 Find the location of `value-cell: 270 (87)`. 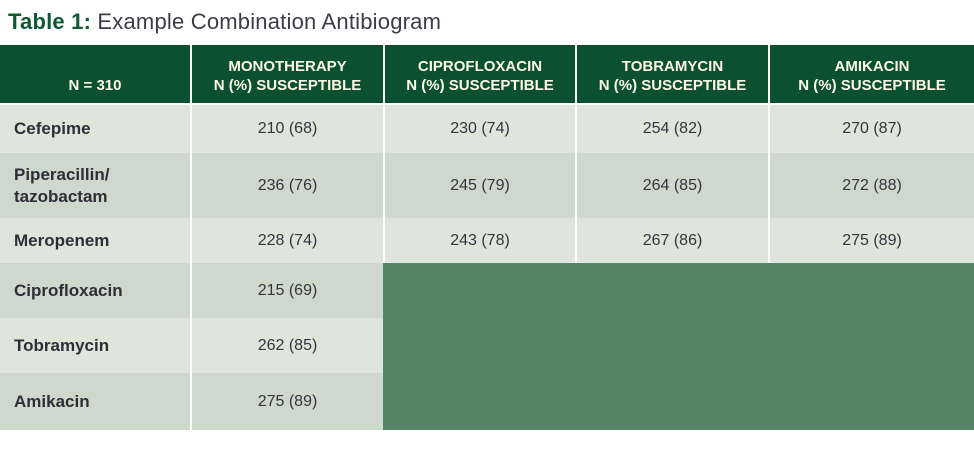

value-cell: 270 (87) is located at coordinates (872, 129).